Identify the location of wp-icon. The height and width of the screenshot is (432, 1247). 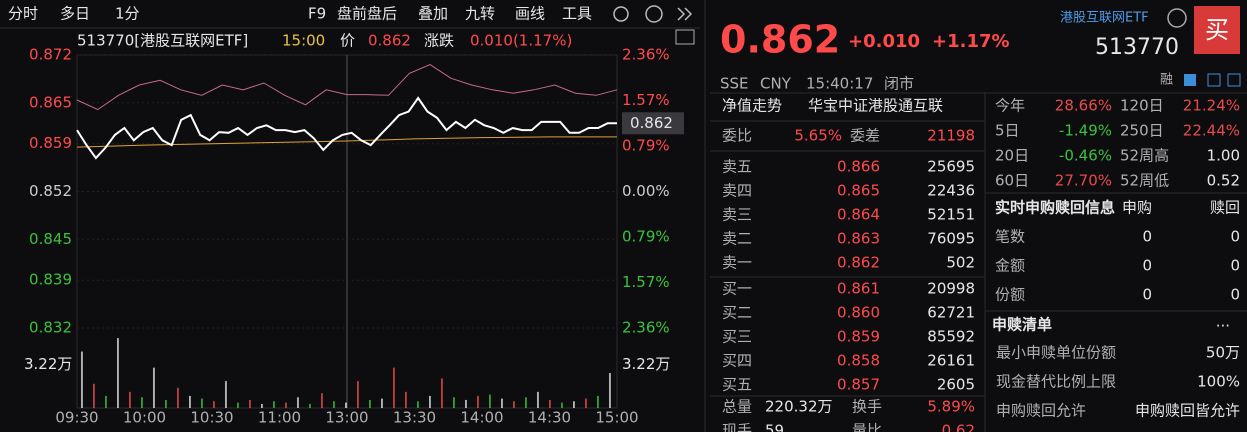
(685, 37).